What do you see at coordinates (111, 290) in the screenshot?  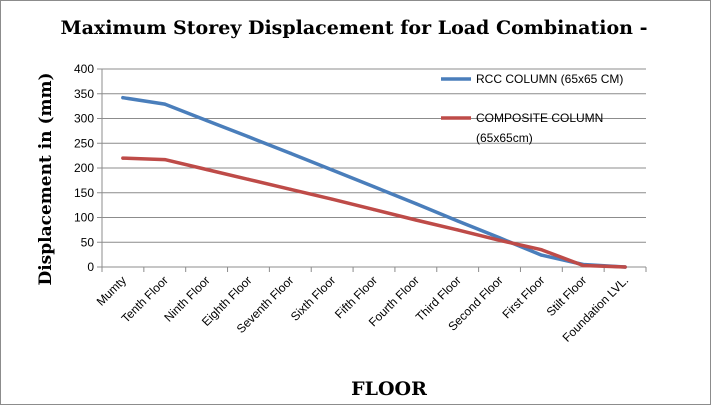 I see `x-tick-label: Mumty` at bounding box center [111, 290].